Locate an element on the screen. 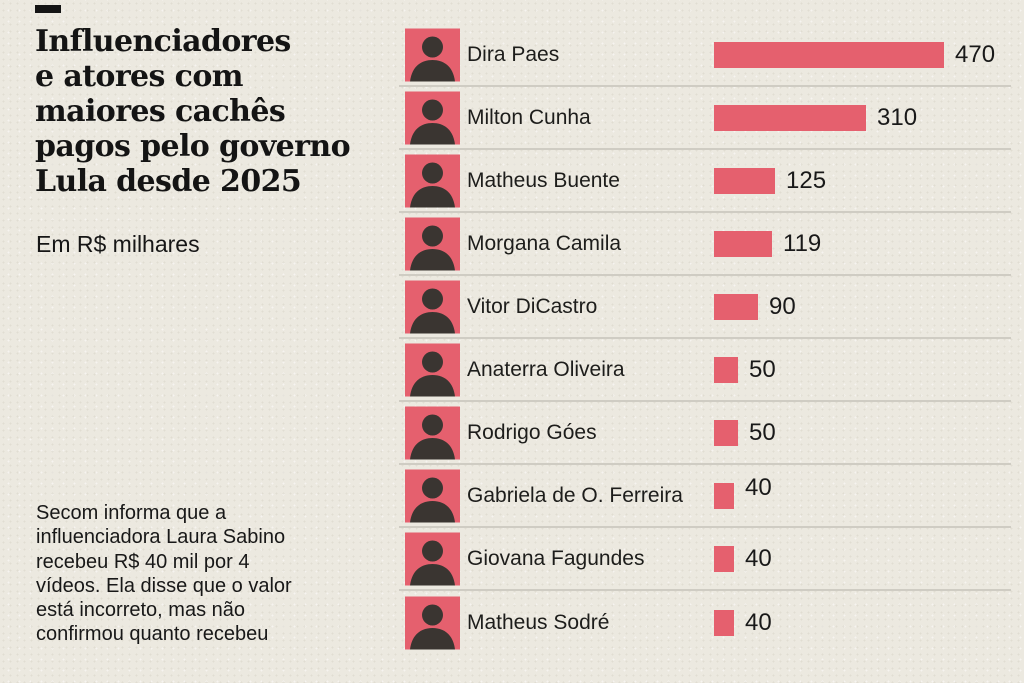 This screenshot has width=1024, height=683. person-row: Vitor DiCastro 90 is located at coordinates (705, 307).